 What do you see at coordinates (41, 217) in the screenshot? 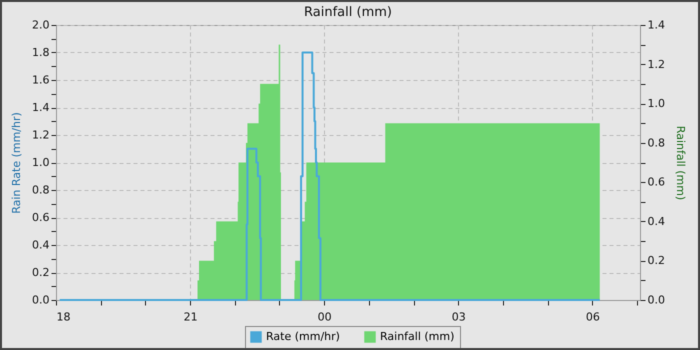
I see `y-tick-label: 0.6` at bounding box center [41, 217].